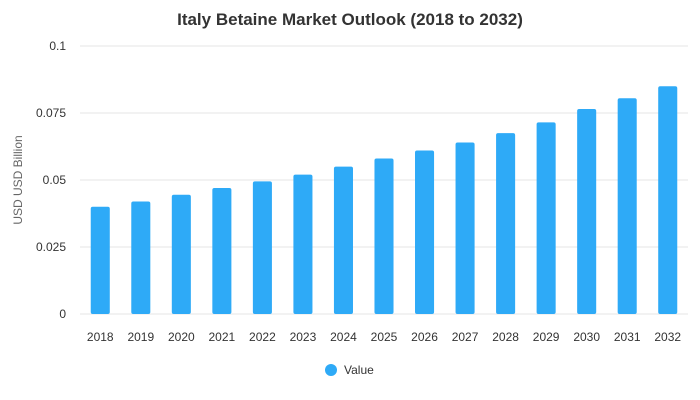 This screenshot has height=400, width=700. What do you see at coordinates (100, 337) in the screenshot?
I see `x-tick-label: 2018` at bounding box center [100, 337].